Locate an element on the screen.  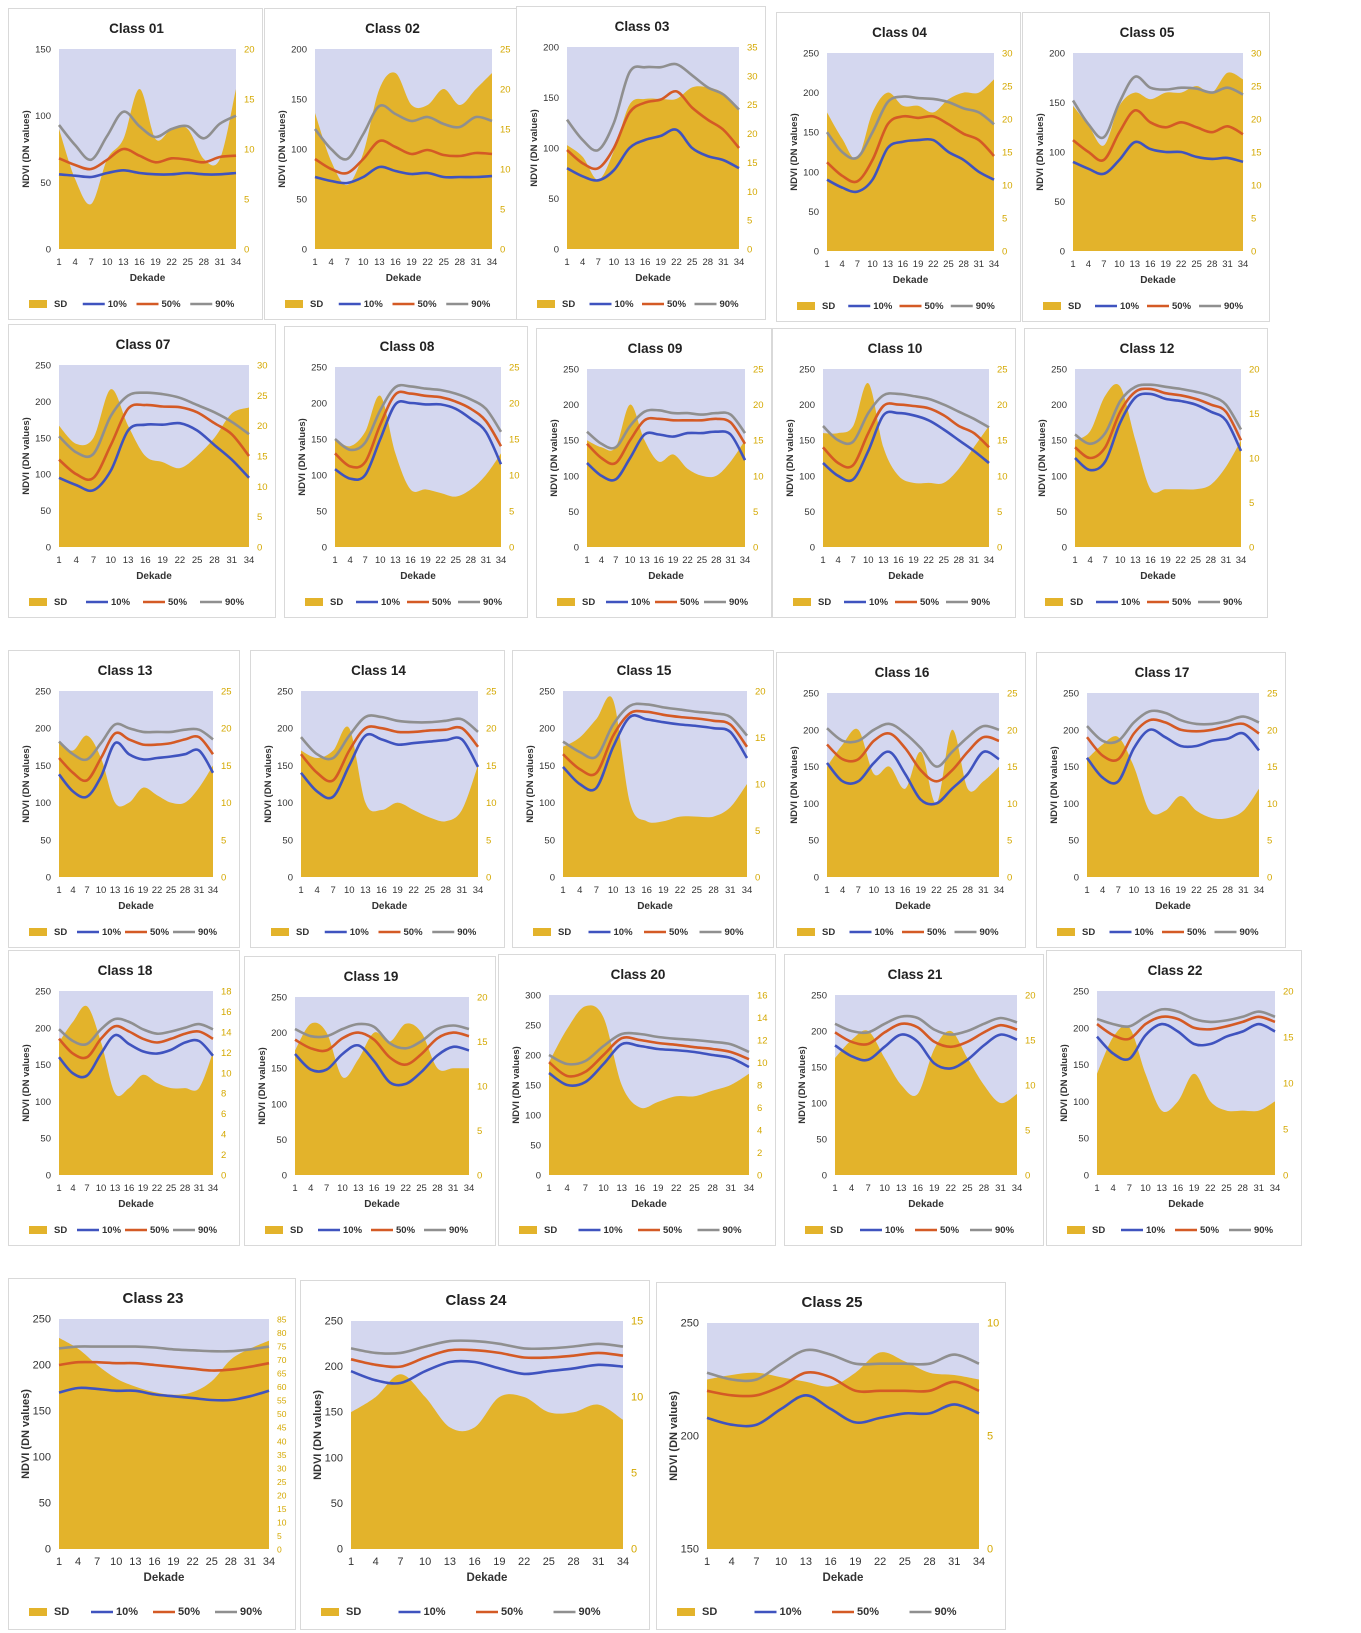
legend-50pct: 50% is located at coordinates (1182, 306).